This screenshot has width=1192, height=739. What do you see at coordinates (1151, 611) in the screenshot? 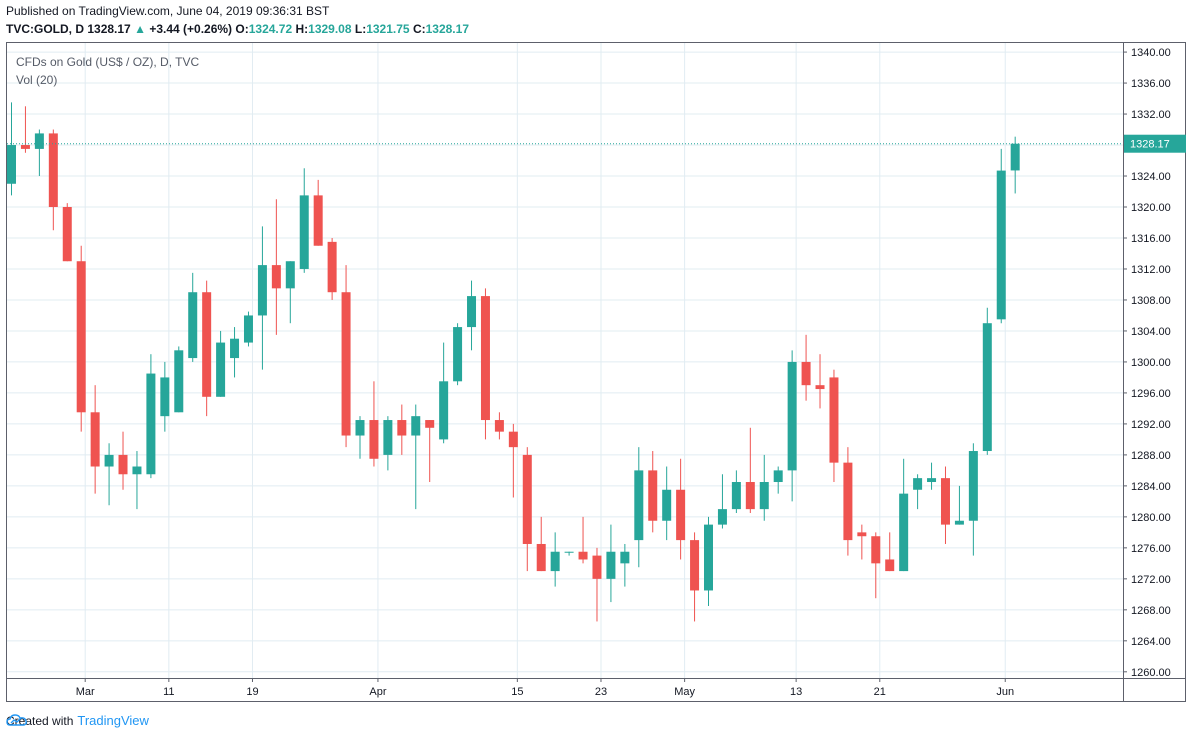
I see `y-tick-label: 1268.00` at bounding box center [1151, 611].